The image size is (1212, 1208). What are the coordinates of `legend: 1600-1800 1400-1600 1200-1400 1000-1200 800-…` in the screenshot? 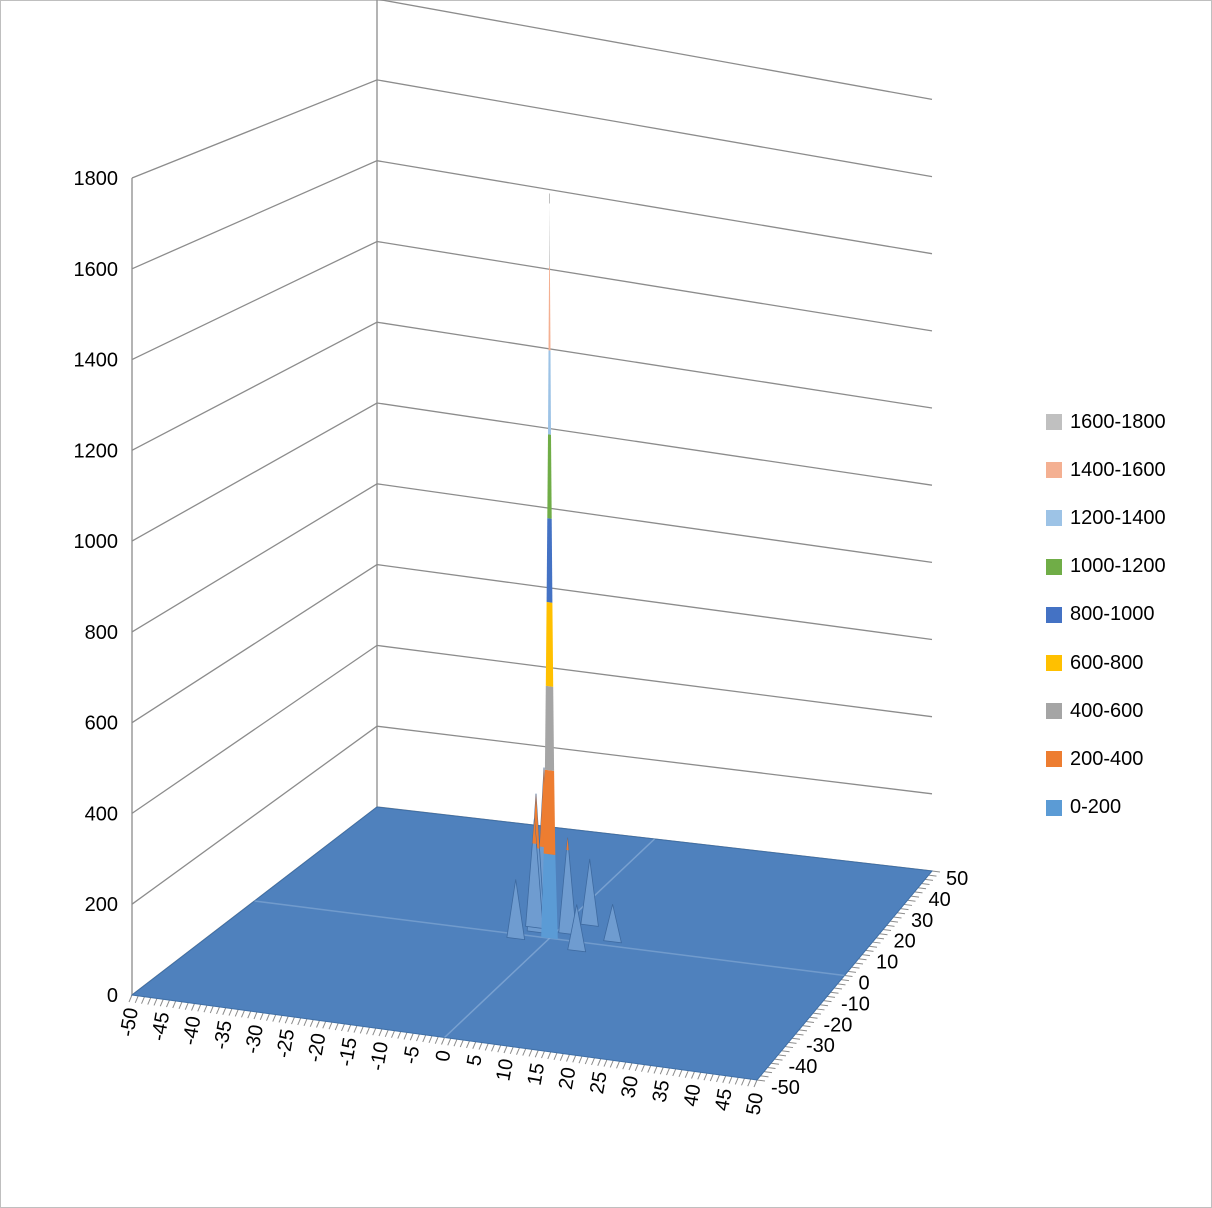 It's located at (1106, 615).